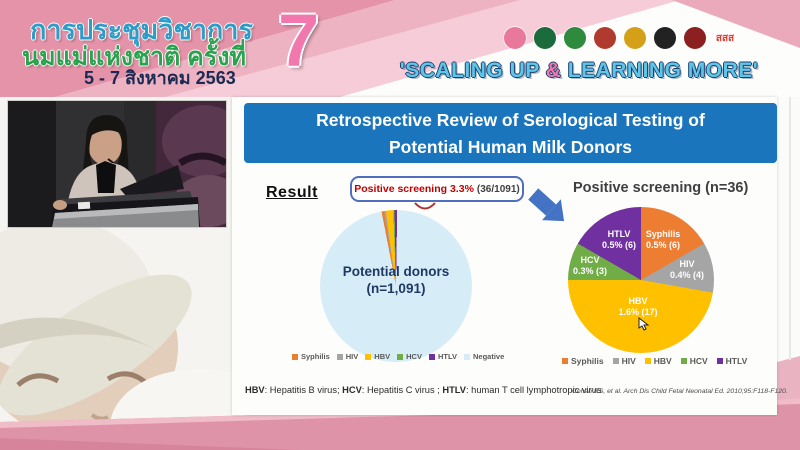 The height and width of the screenshot is (450, 800). I want to click on medical-association-logo-icon, so click(695, 38).